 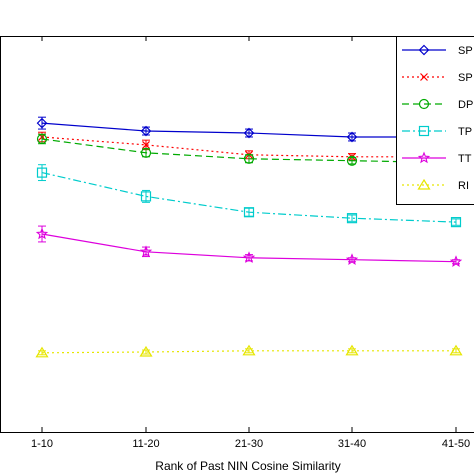 I want to click on x-tick-label-31-40: 31-40, so click(x=352, y=444).